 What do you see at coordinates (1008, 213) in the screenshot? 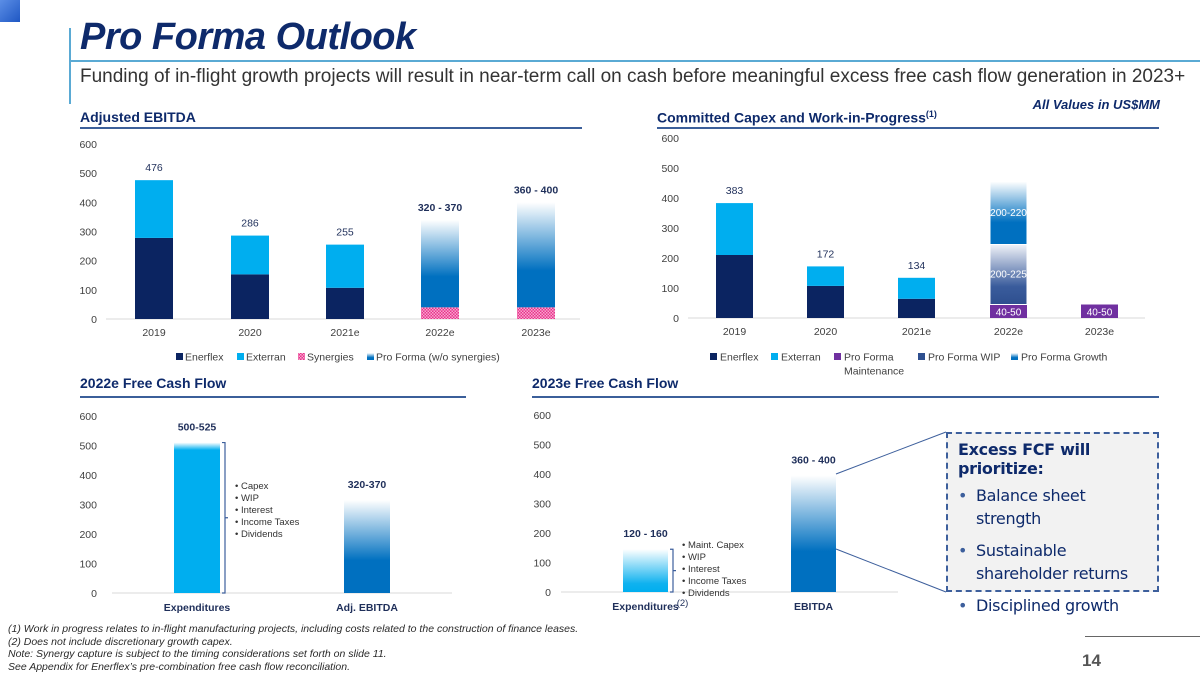
I see `segment-label: 200-220` at bounding box center [1008, 213].